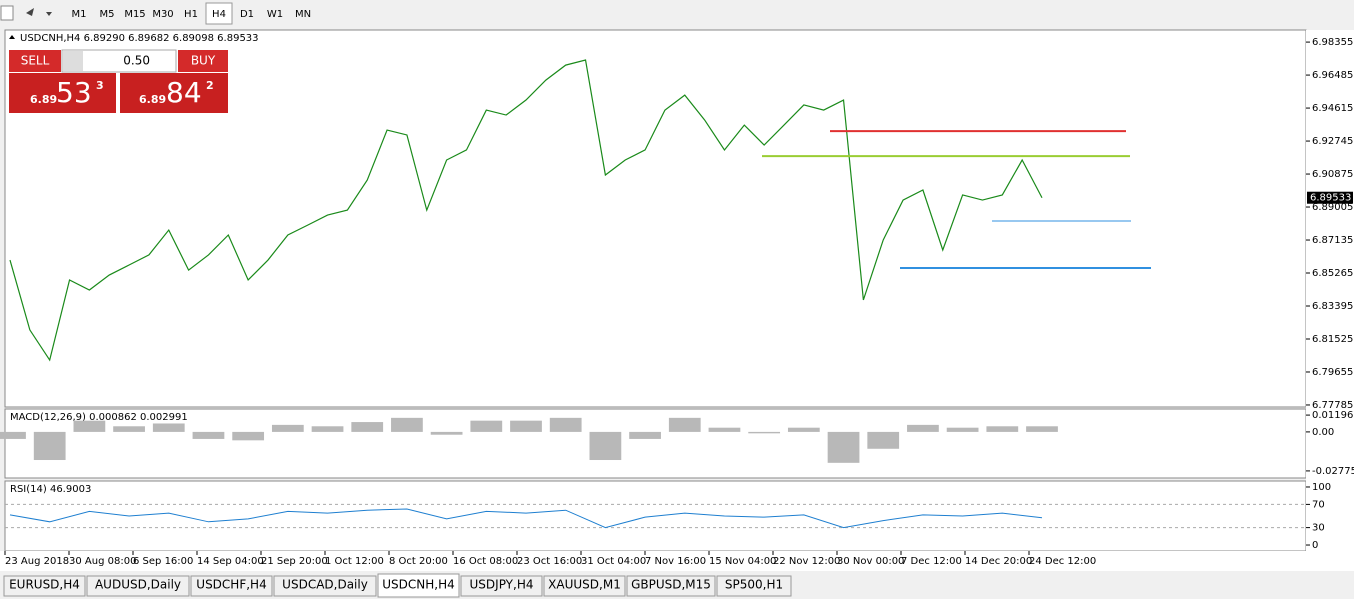 Image resolution: width=1354 pixels, height=599 pixels. Describe the element at coordinates (1332, 108) in the screenshot. I see `y-tick-label: 6.94615` at that location.